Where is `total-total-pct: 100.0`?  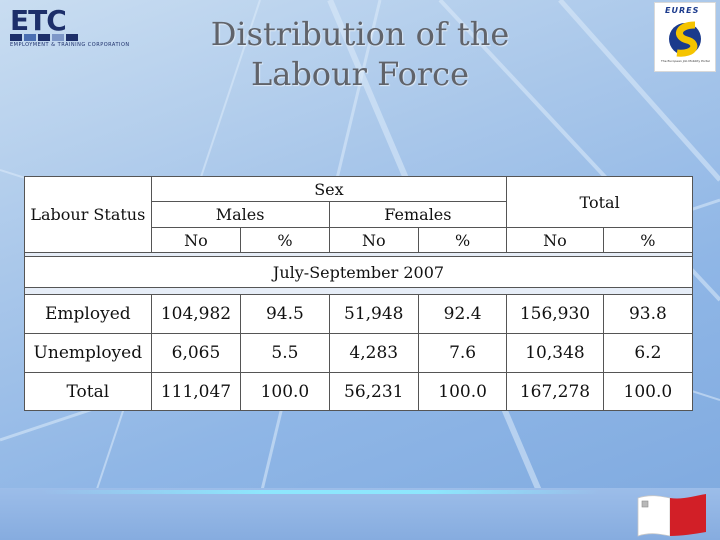 total-total-pct: 100.0 is located at coordinates (648, 391).